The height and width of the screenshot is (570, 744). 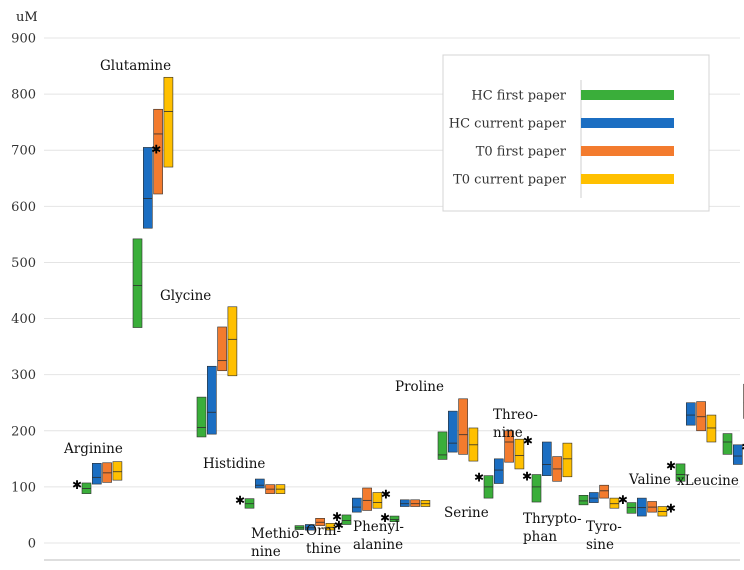 I want to click on category-label-proline: Proline, so click(x=419, y=387).